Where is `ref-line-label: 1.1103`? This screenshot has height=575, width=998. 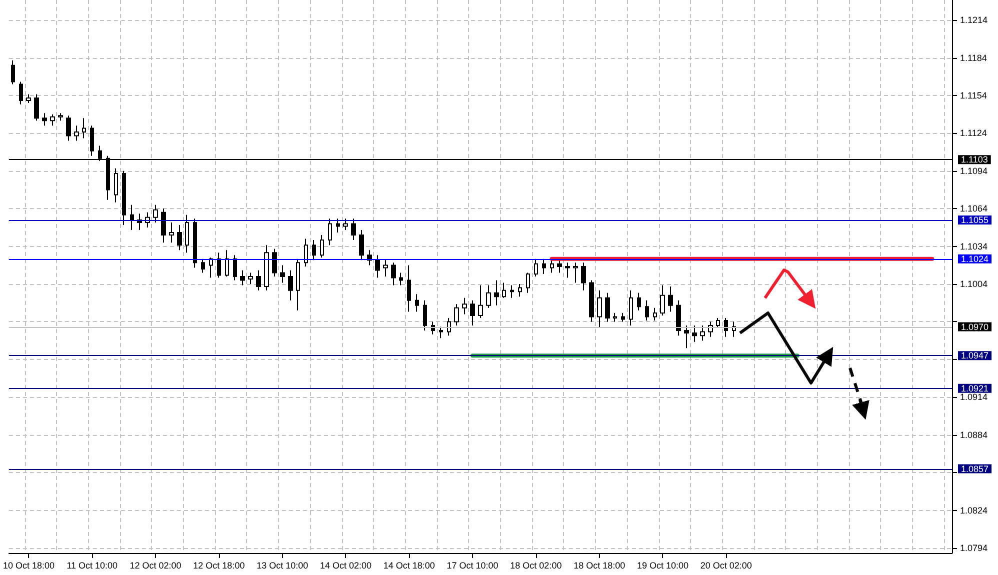
ref-line-label: 1.1103 is located at coordinates (974, 159).